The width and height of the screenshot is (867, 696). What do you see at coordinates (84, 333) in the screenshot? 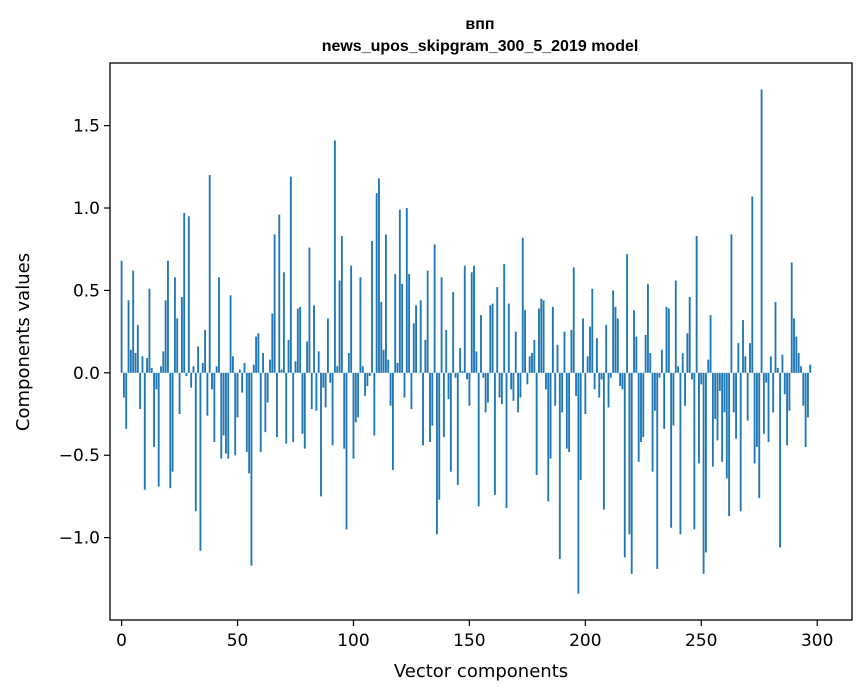
I see `y-axis: −1.0 −0.5 0.0 0.5 1.0 1.5` at bounding box center [84, 333].